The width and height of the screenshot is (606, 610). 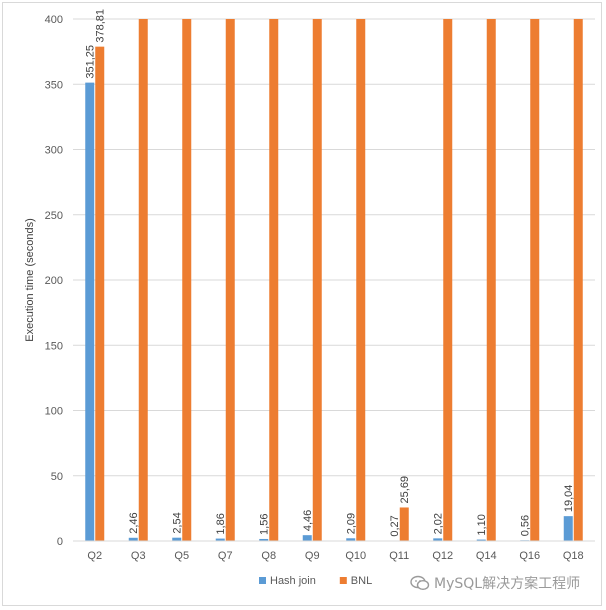 What do you see at coordinates (482, 524) in the screenshot?
I see `data-label: 1,10` at bounding box center [482, 524].